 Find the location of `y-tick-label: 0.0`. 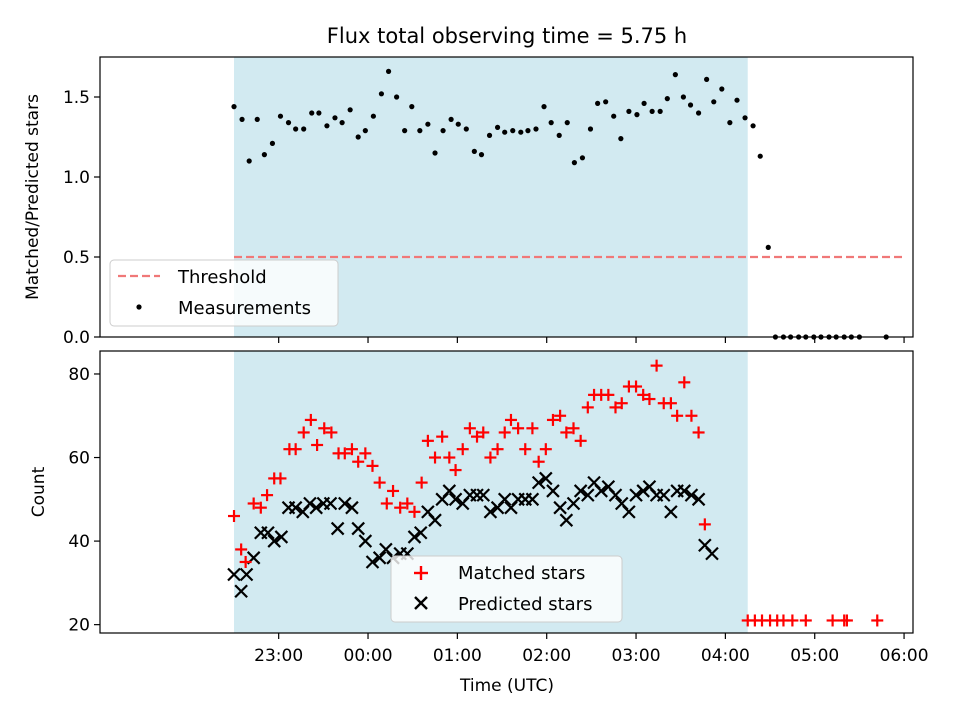

y-tick-label: 0.0 is located at coordinates (76, 338).